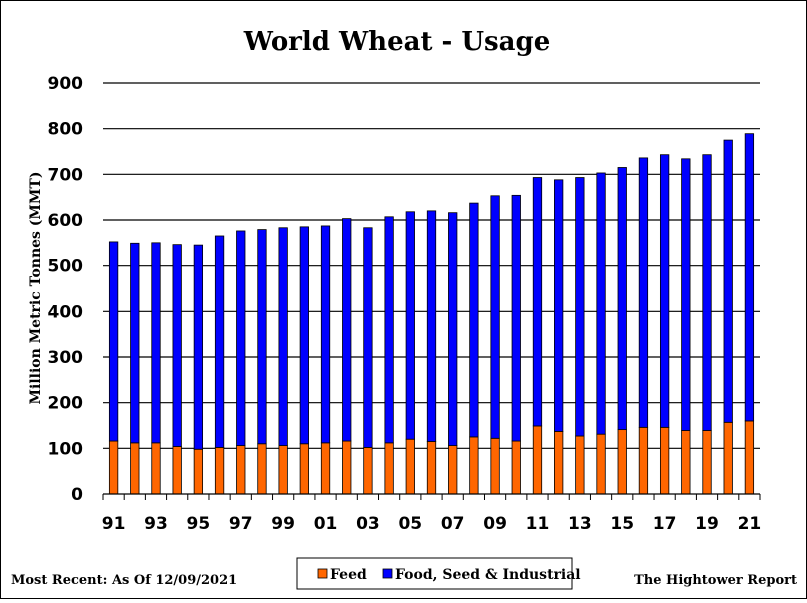  Describe the element at coordinates (453, 524) in the screenshot. I see `x-tick-label: 07` at that location.